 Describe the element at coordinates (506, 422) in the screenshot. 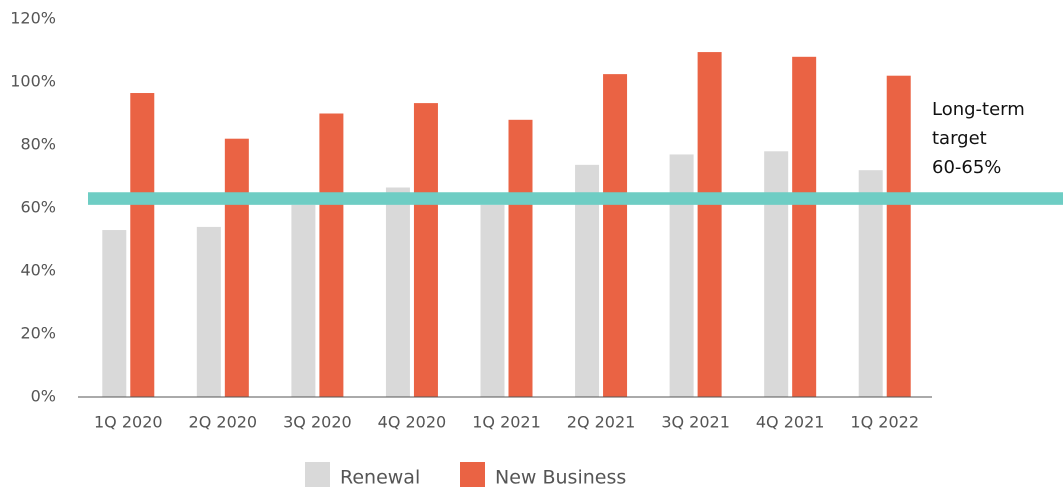

I see `x-tick-label: 1Q 2021` at that location.